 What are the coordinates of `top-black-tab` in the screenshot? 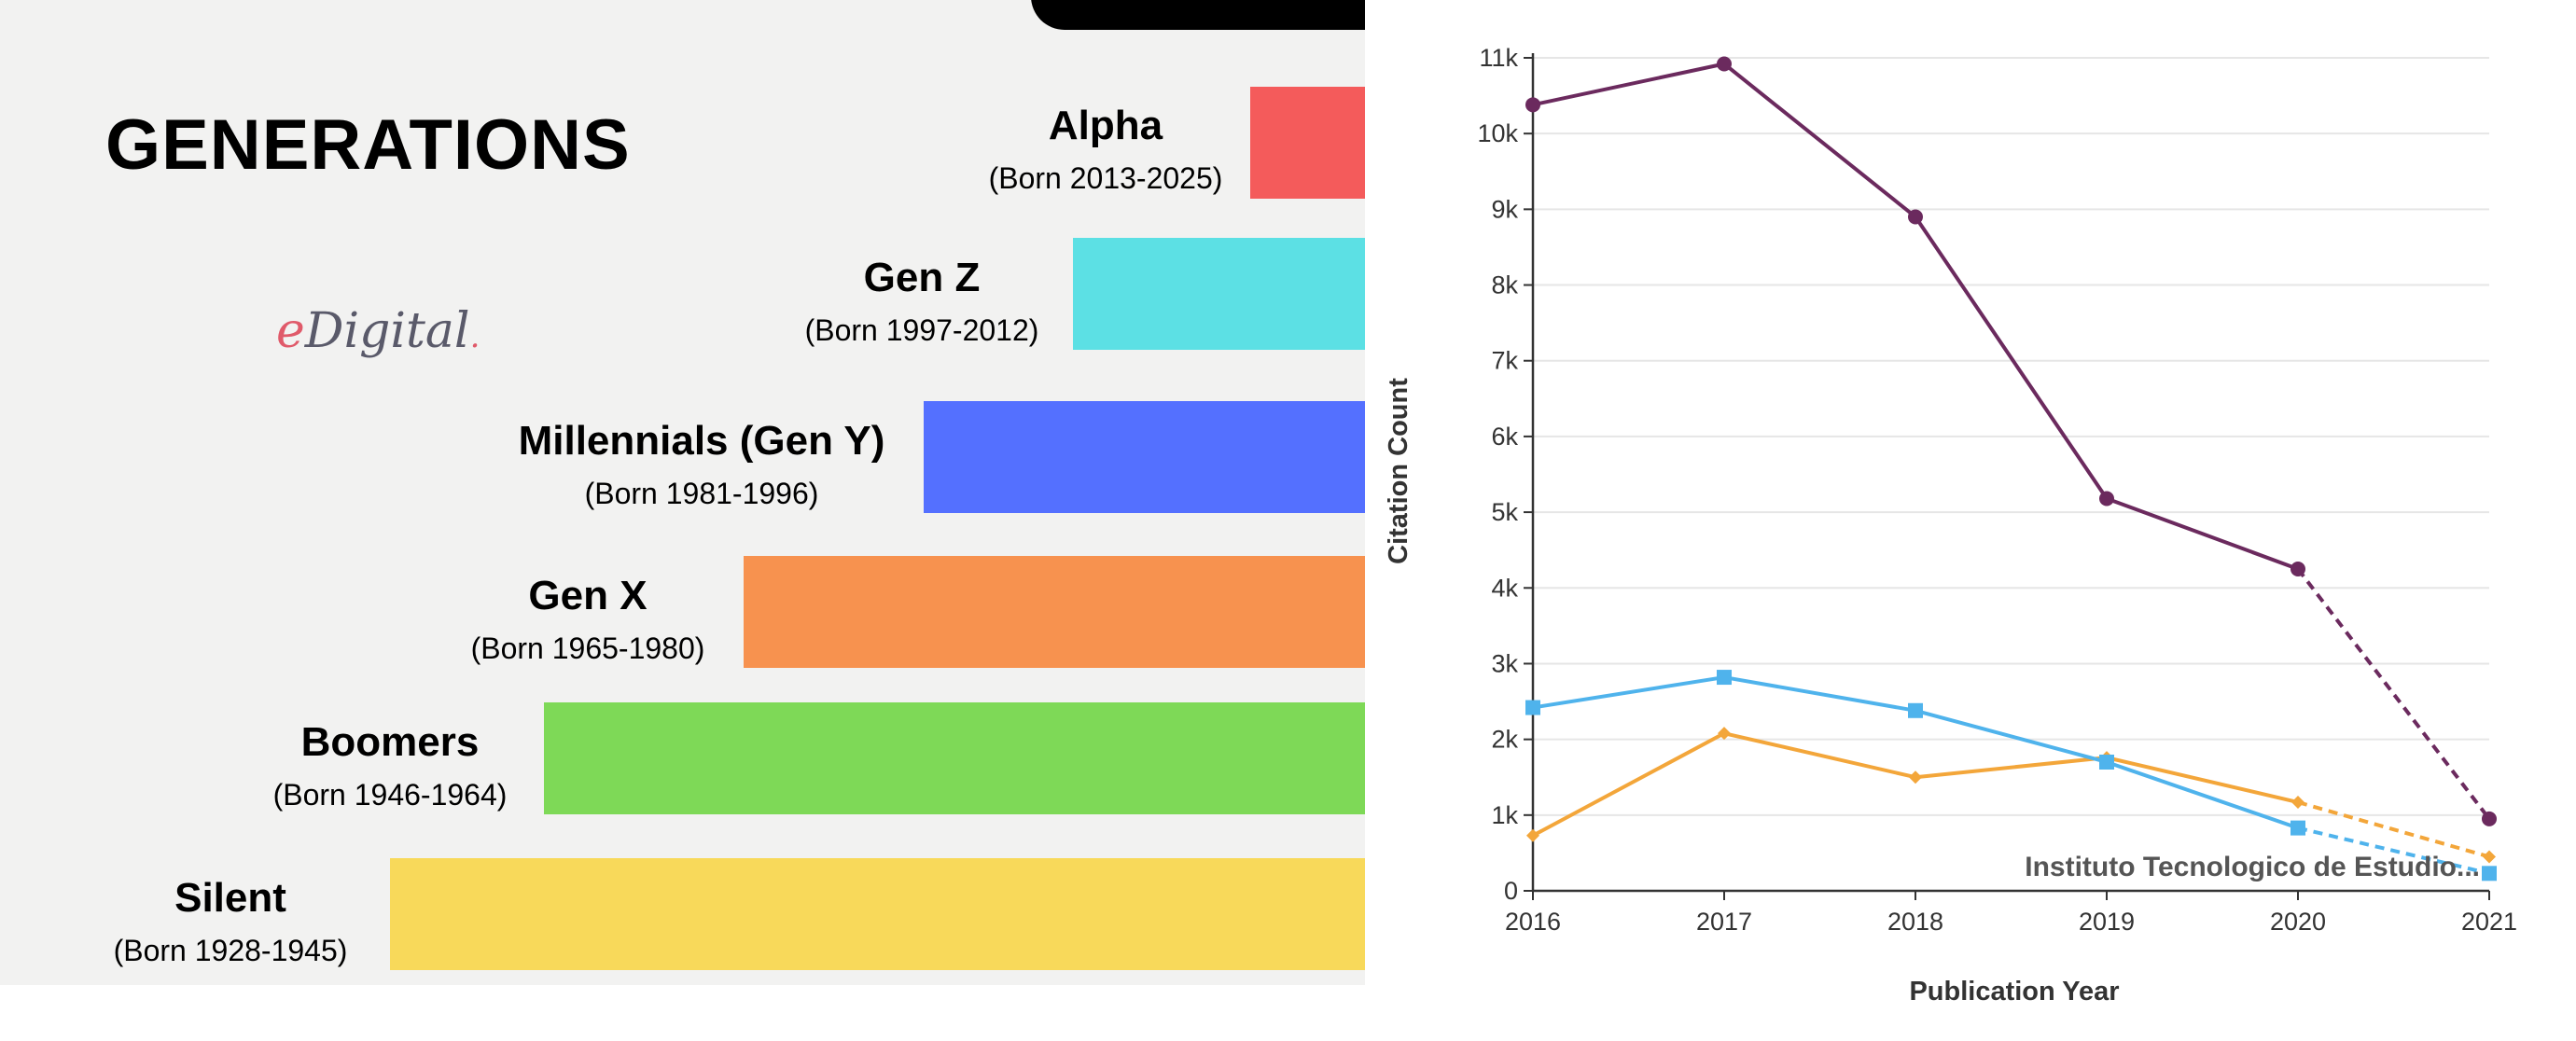 It's located at (1198, 15).